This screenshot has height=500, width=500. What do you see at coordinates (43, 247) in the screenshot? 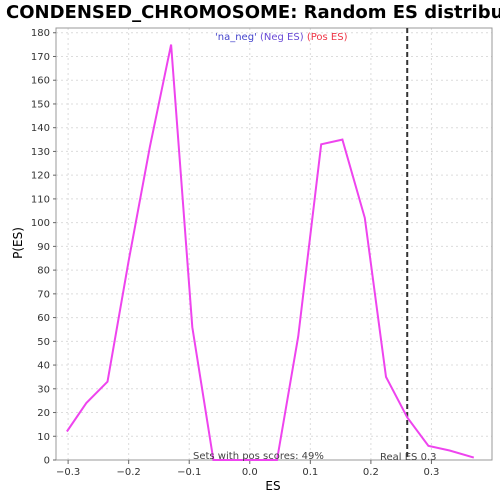
I see `y-tick-label: 90` at bounding box center [43, 247].